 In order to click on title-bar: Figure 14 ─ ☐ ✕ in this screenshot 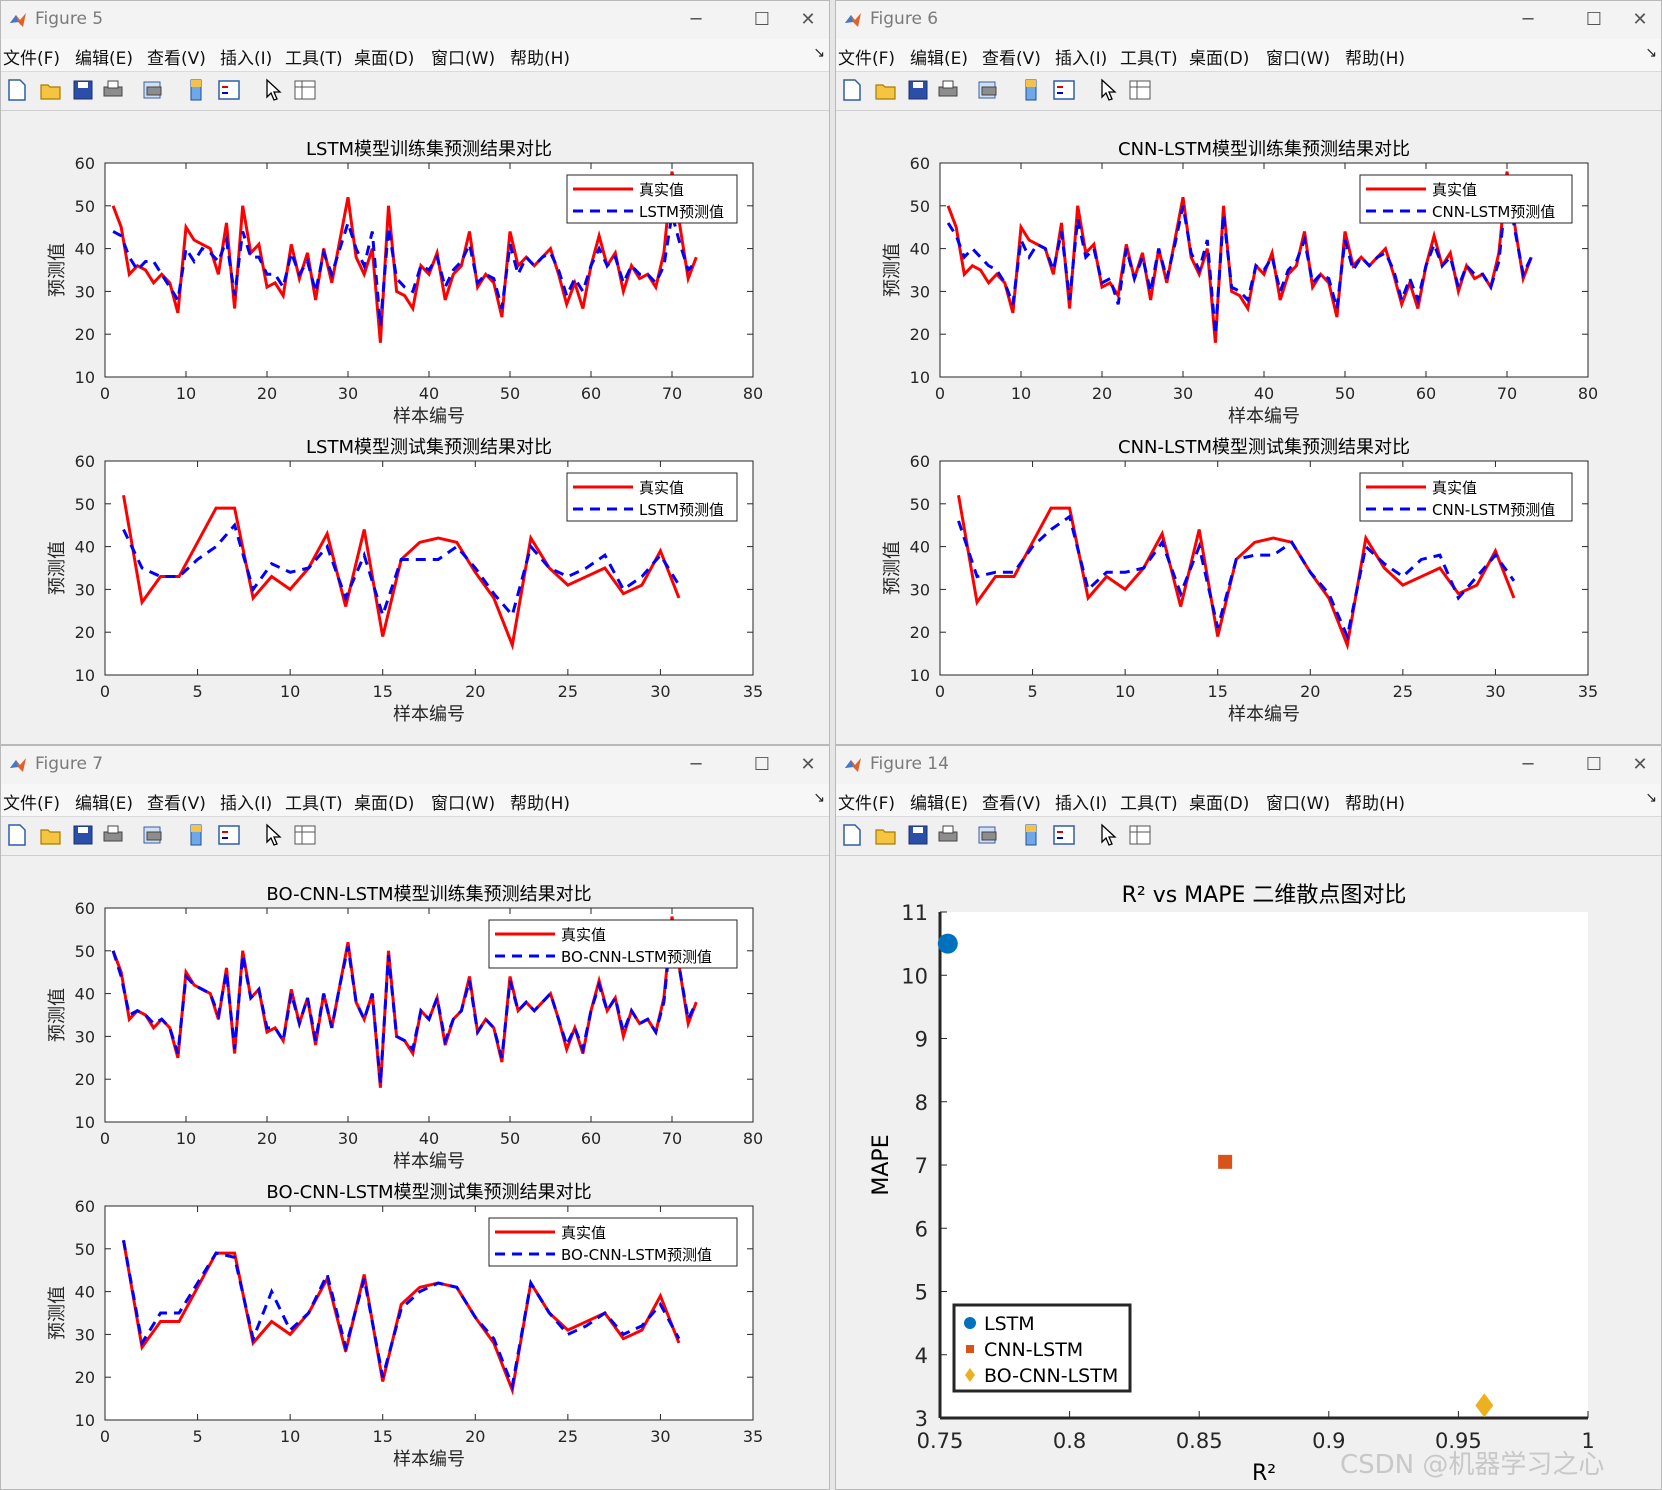, I will do `click(1248, 765)`.